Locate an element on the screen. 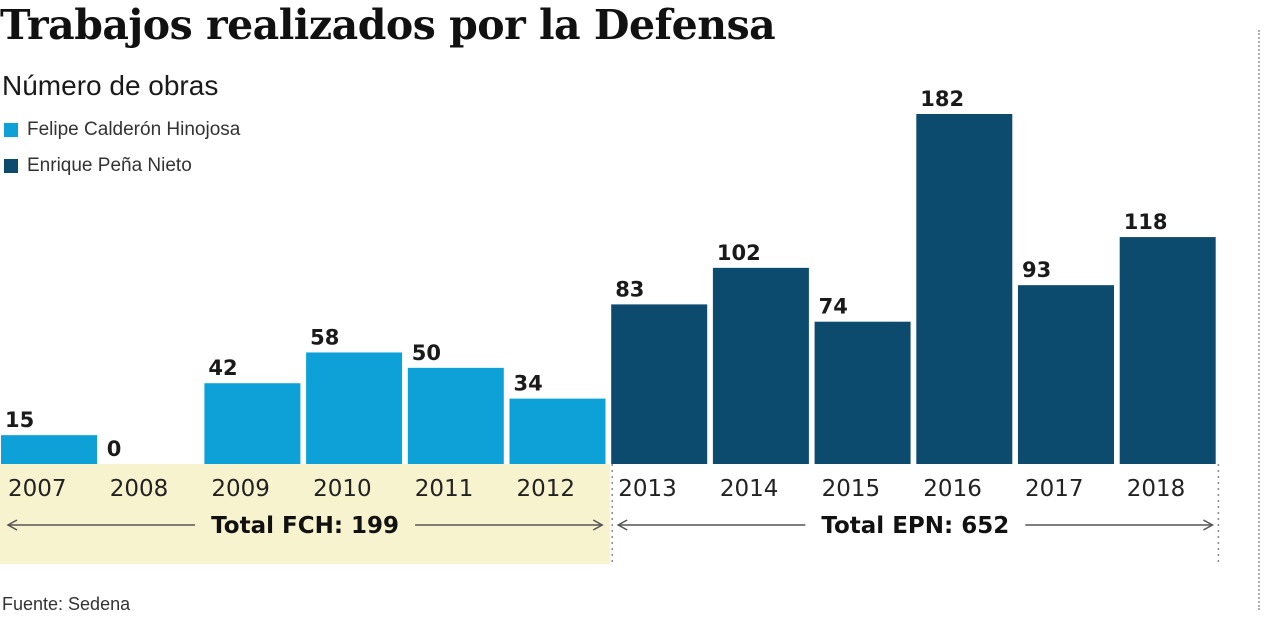 This screenshot has width=1265, height=620. bar-value-label-2015: 74 is located at coordinates (833, 307).